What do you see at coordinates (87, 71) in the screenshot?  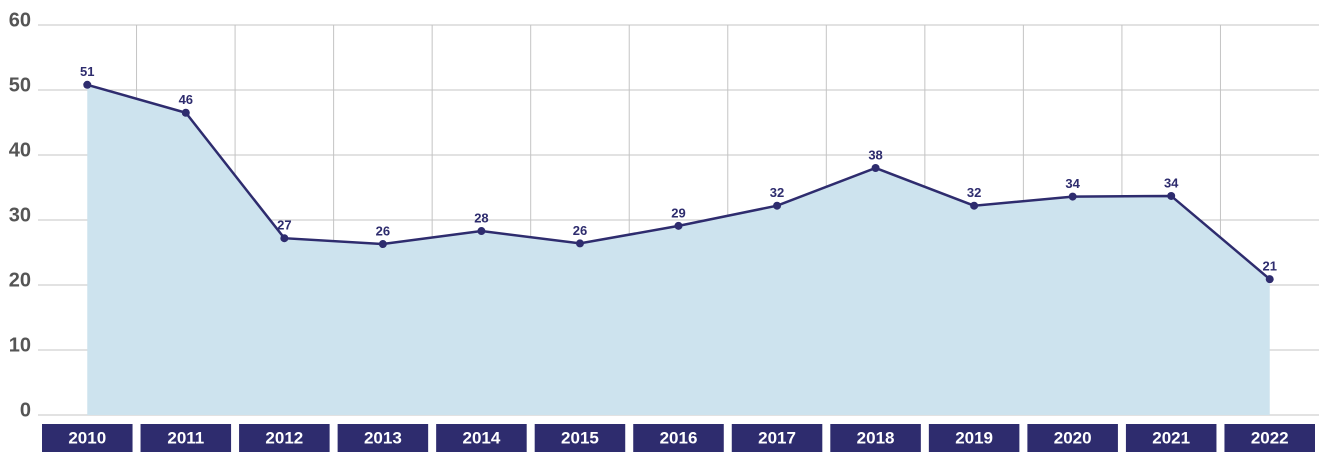 I see `data-label: 51` at bounding box center [87, 71].